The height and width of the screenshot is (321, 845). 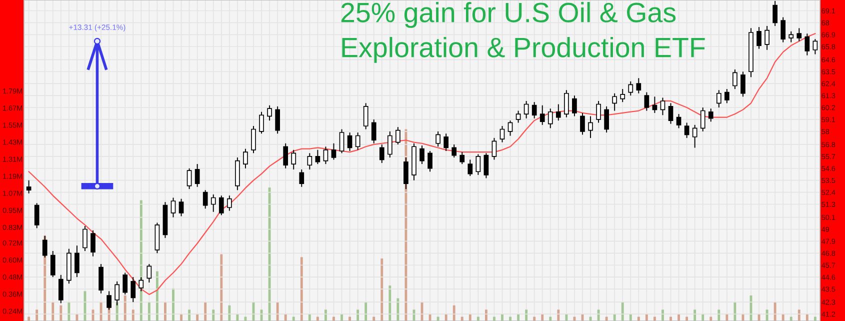 I want to click on text: 25% gain for U.S Oil & Gas Exploration & Production ETF, so click(x=523, y=32).